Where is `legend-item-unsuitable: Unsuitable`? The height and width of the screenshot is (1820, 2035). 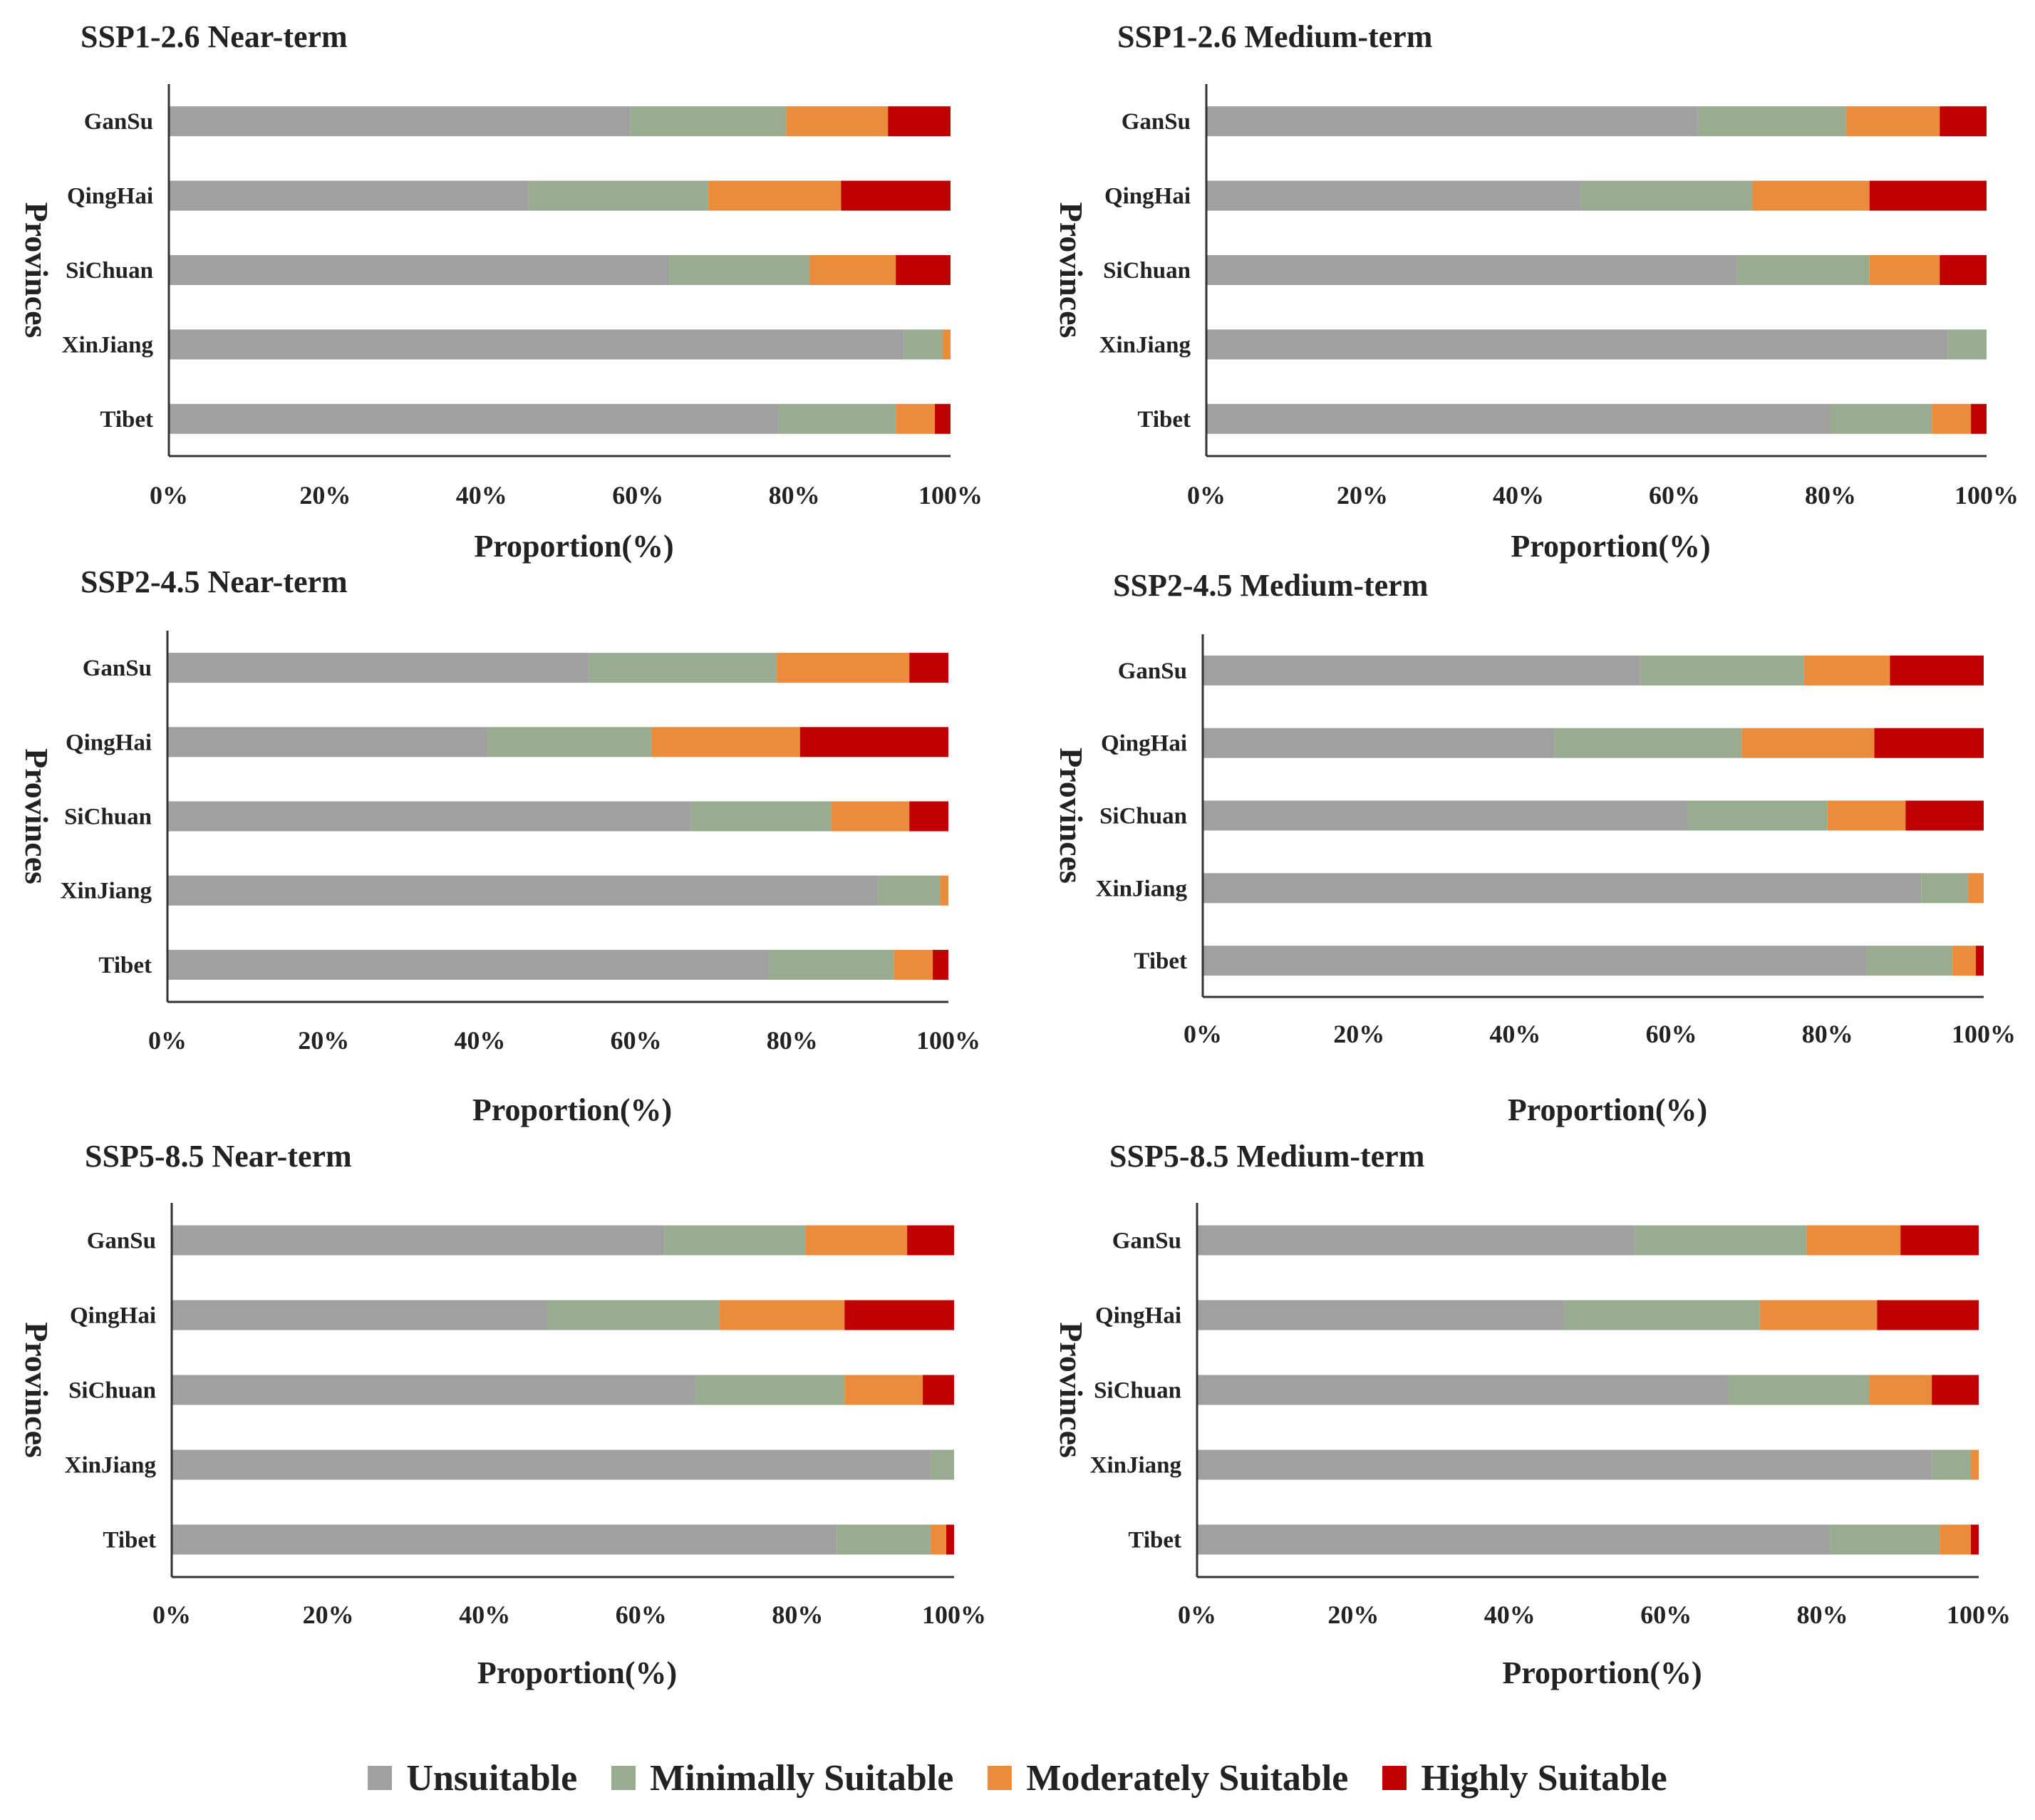 legend-item-unsuitable: Unsuitable is located at coordinates (472, 1778).